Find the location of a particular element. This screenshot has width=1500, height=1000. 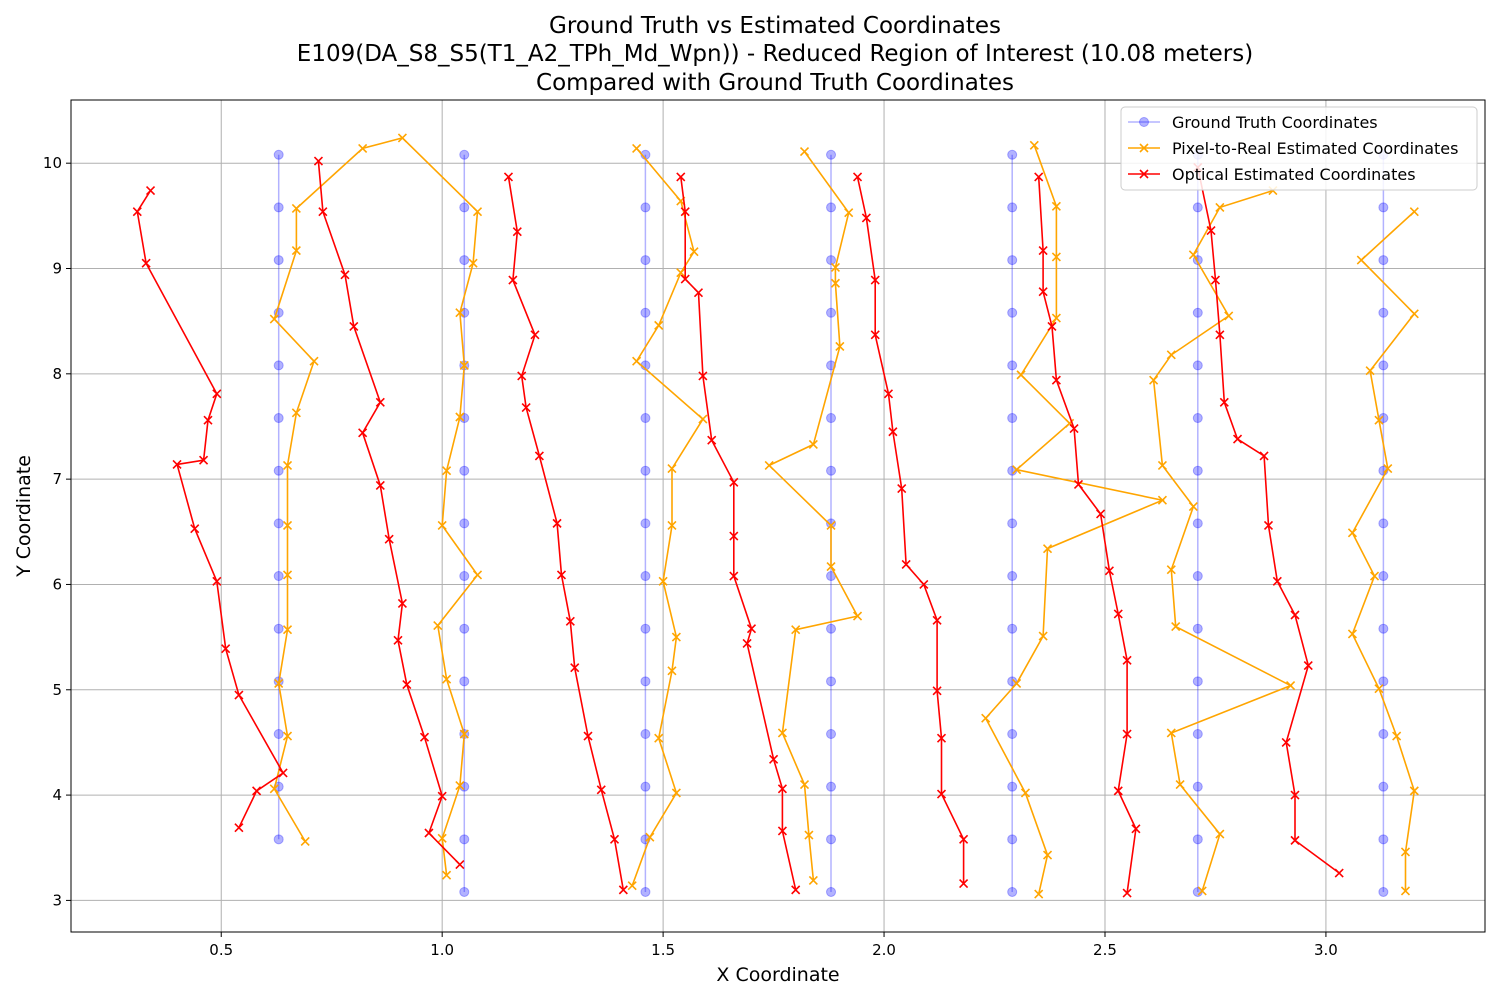

legend-entry: Optical Estimated Coordinates is located at coordinates (1272, 174).